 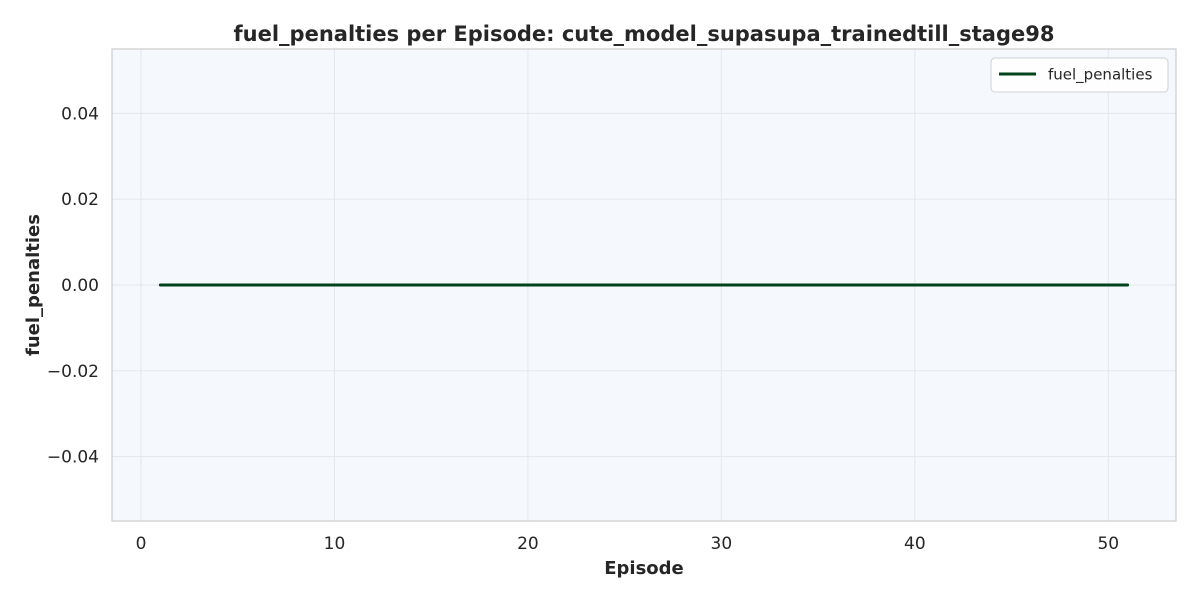 I want to click on x-tick-label: 10, so click(x=335, y=544).